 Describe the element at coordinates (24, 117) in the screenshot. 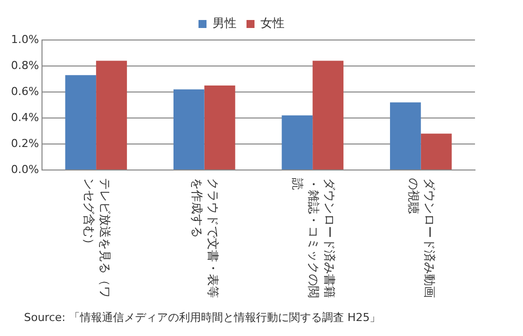

I see `y-tick-label: 0.4%` at that location.